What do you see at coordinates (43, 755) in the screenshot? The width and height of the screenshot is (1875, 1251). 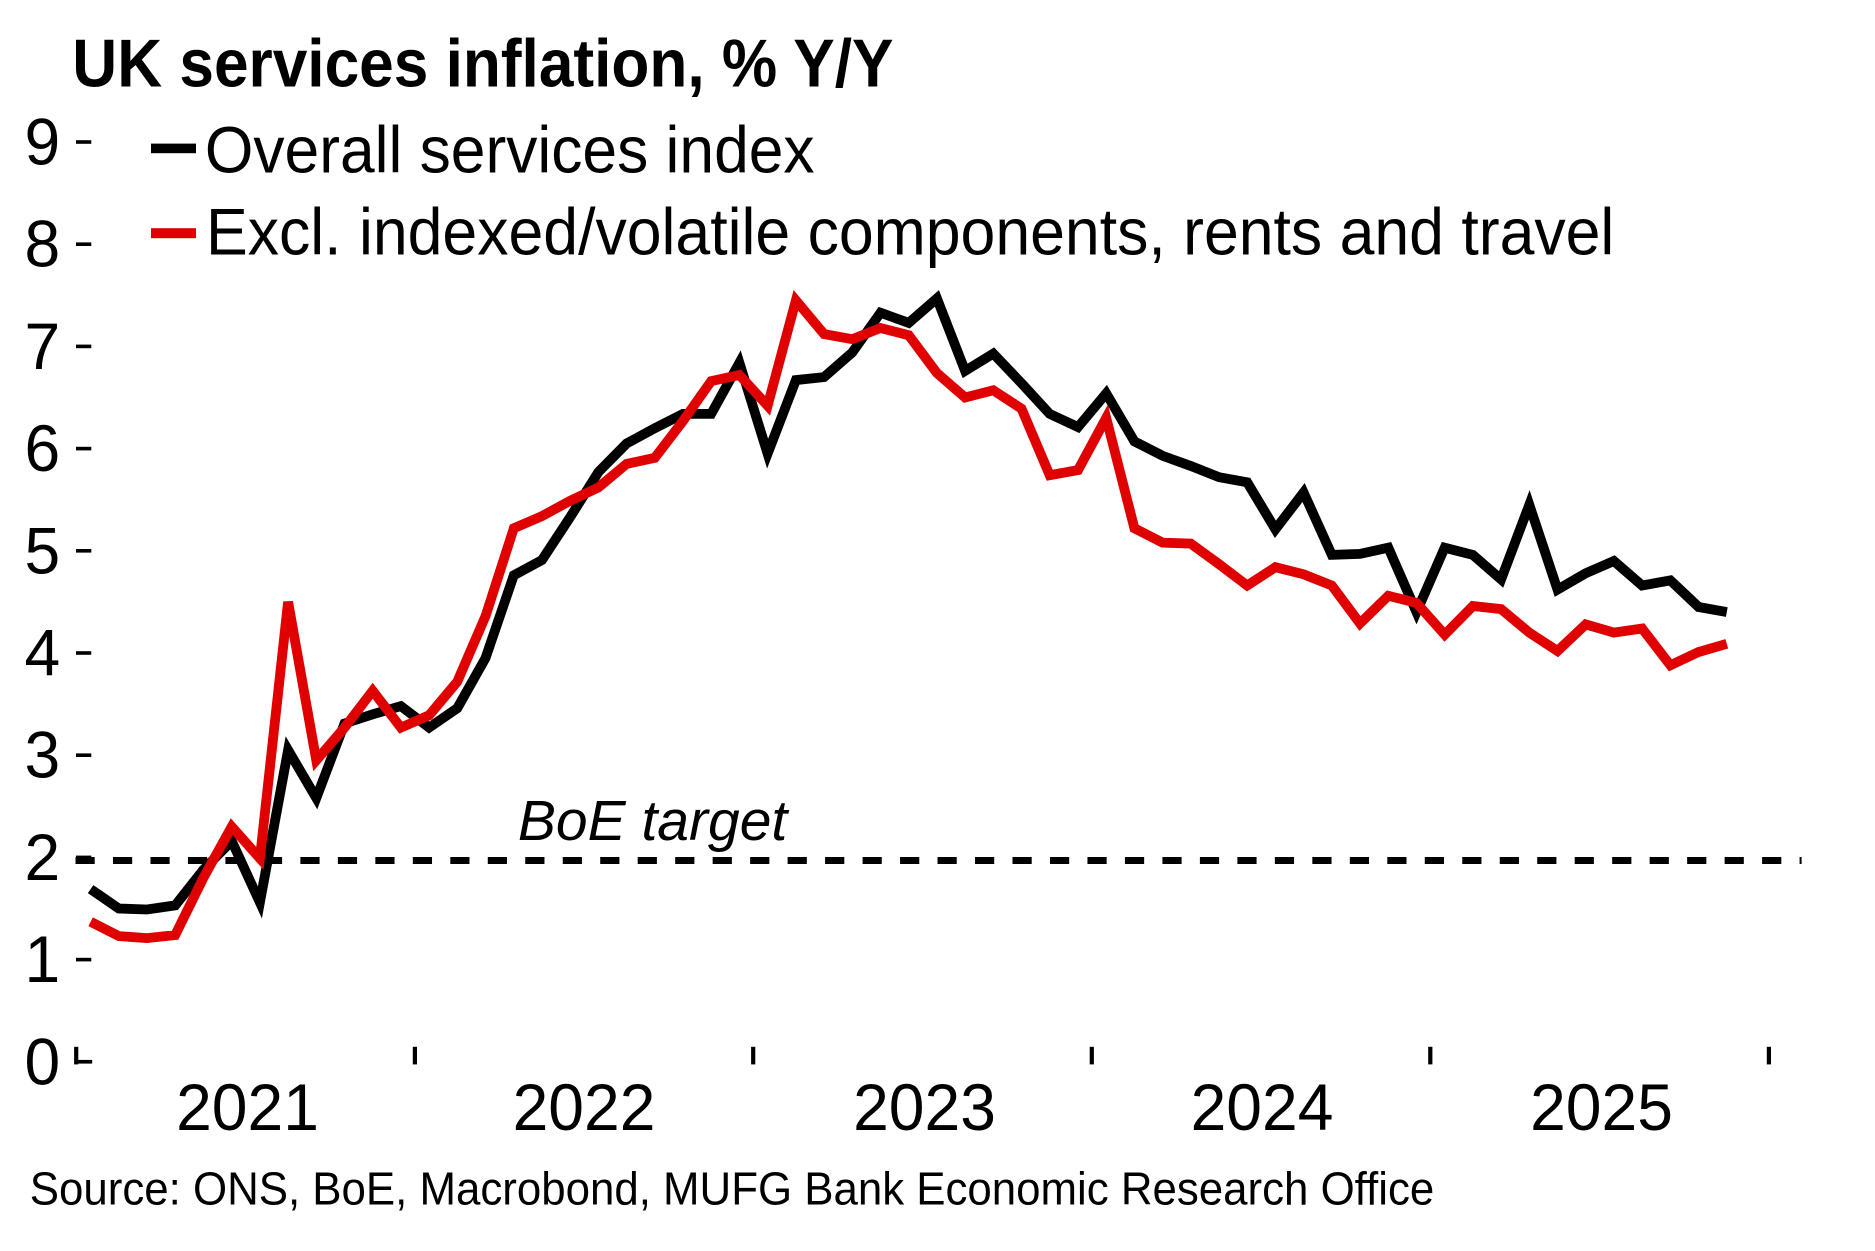 I see `svg-text: 3` at bounding box center [43, 755].